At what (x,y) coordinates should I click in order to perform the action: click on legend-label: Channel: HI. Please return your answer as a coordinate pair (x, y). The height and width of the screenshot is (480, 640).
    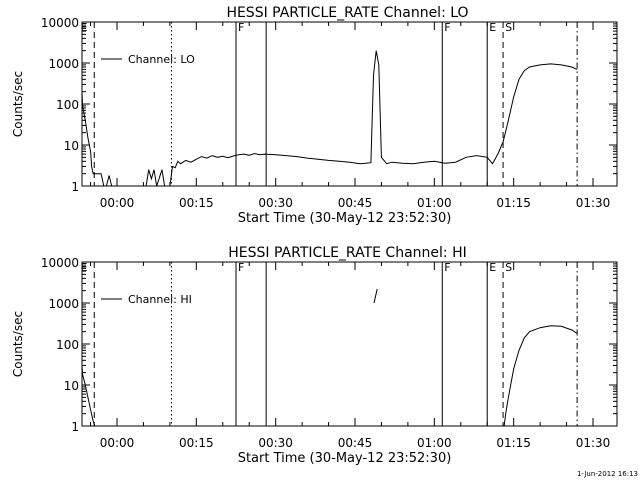
    Looking at the image, I should click on (160, 299).